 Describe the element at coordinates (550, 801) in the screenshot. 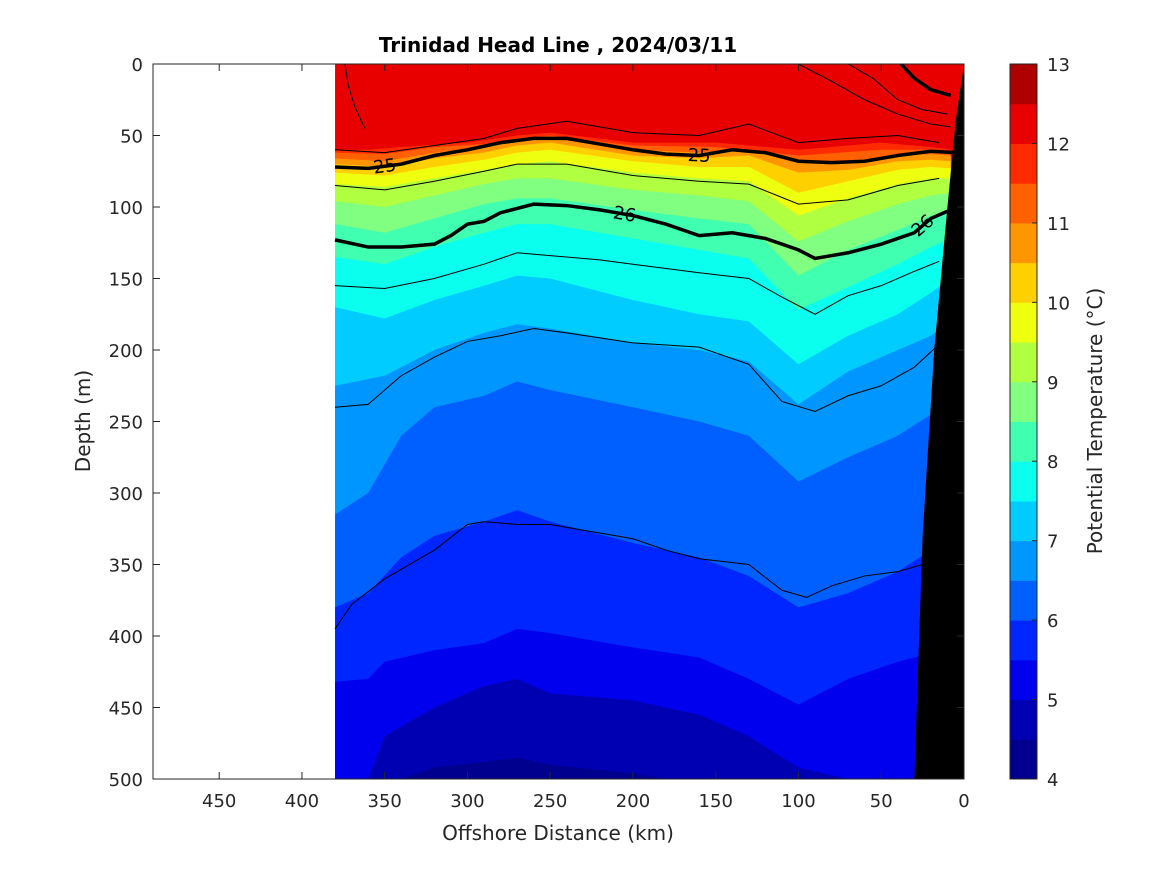

I see `x-tick-label: 250` at that location.